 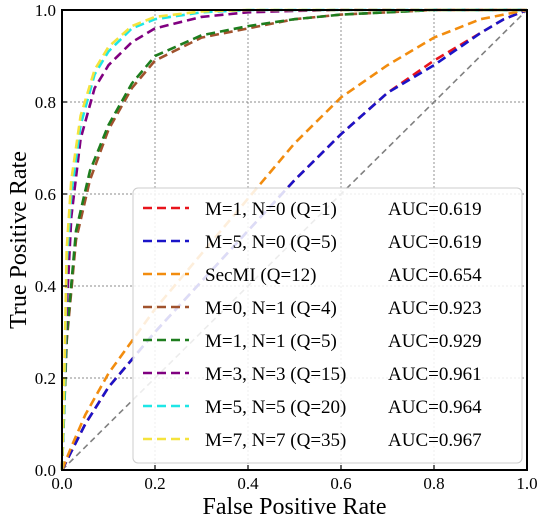 What do you see at coordinates (271, 242) in the screenshot?
I see `legend-series-name: M=5, N=0 (Q=5)` at bounding box center [271, 242].